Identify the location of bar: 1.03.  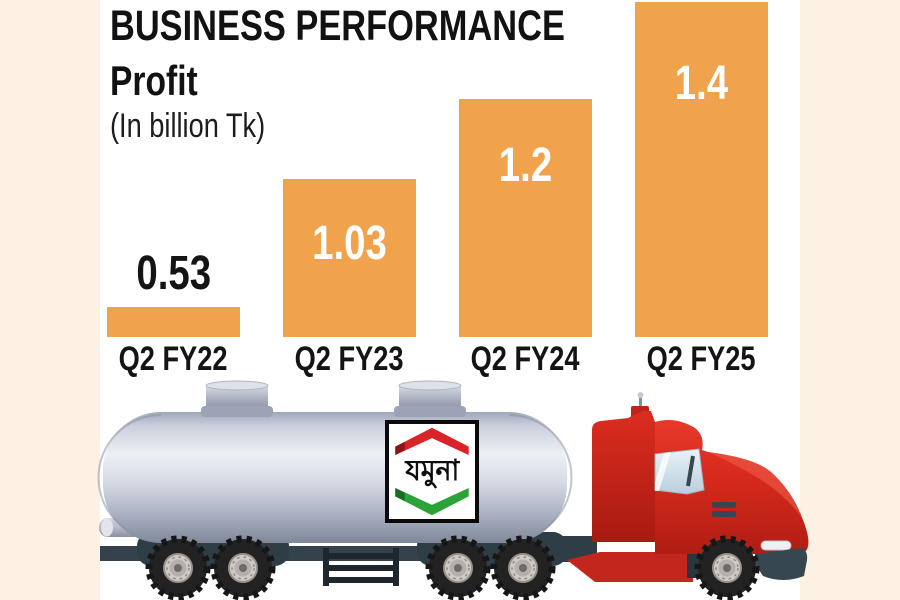
(349, 258).